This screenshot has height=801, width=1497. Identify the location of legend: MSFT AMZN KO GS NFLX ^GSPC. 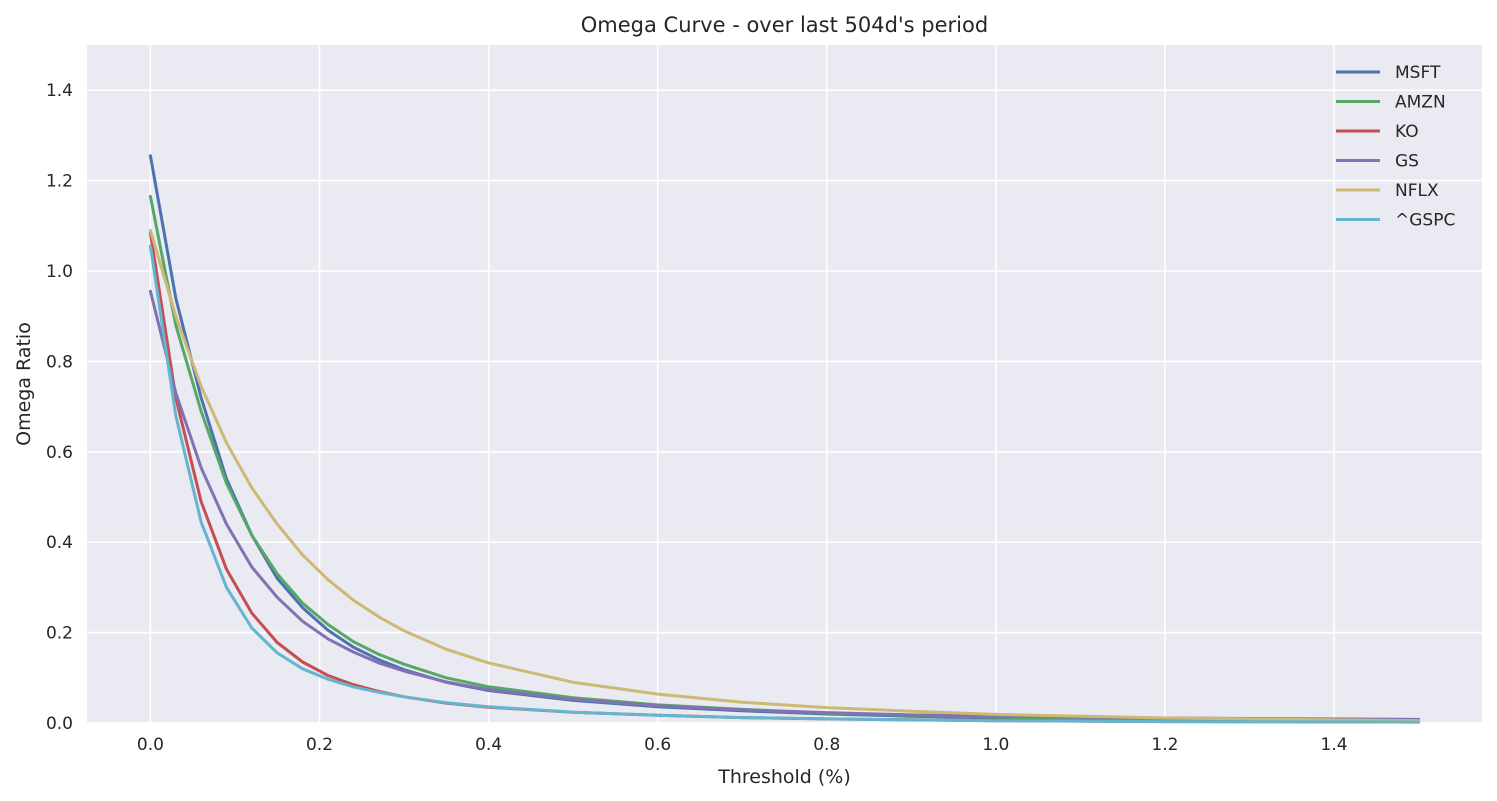
(1395, 147).